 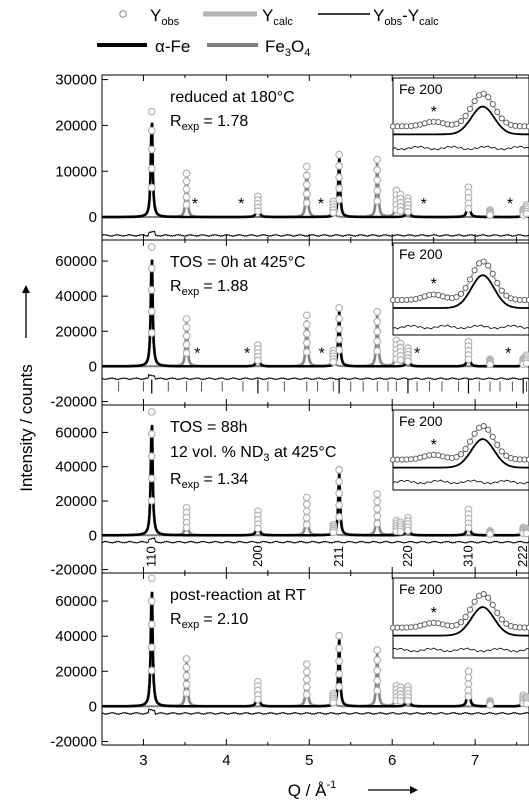 What do you see at coordinates (143, 760) in the screenshot?
I see `x-tick-label: 3` at bounding box center [143, 760].